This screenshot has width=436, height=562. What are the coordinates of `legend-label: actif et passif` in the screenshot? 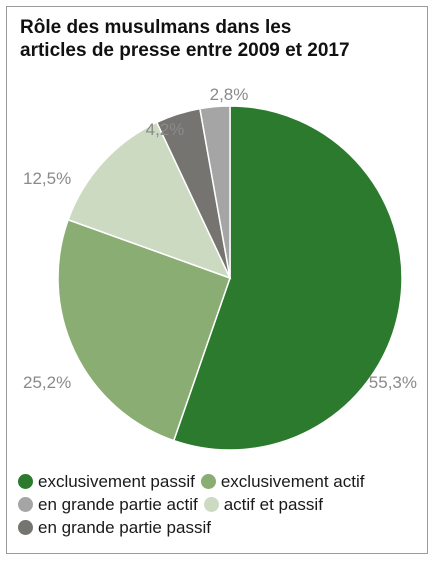 It's located at (273, 504).